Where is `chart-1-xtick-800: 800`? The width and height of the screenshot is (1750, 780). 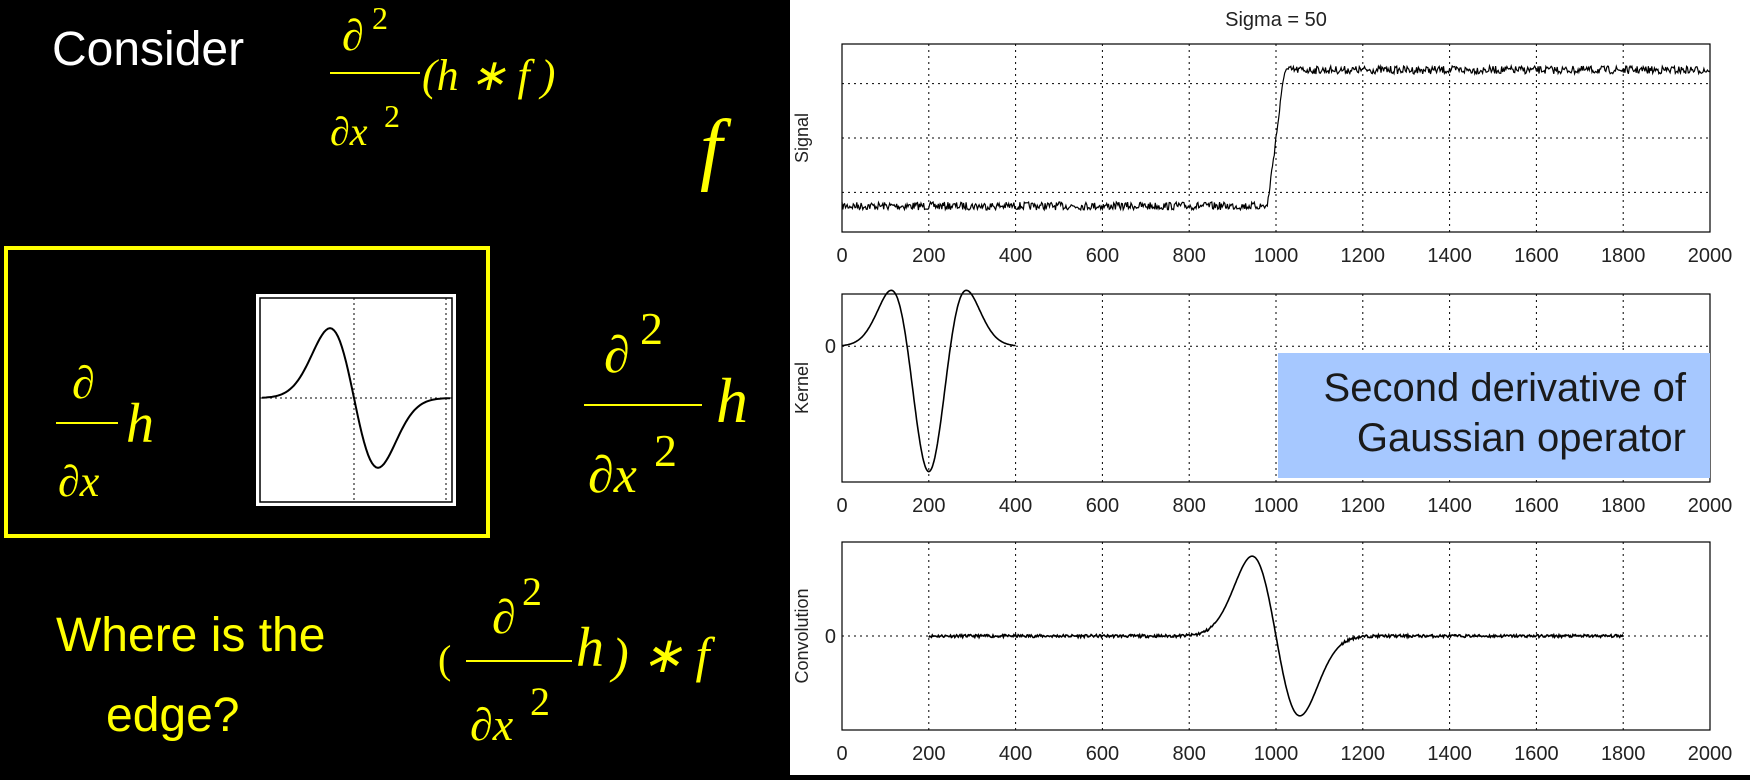 chart-1-xtick-800: 800 is located at coordinates (1189, 256).